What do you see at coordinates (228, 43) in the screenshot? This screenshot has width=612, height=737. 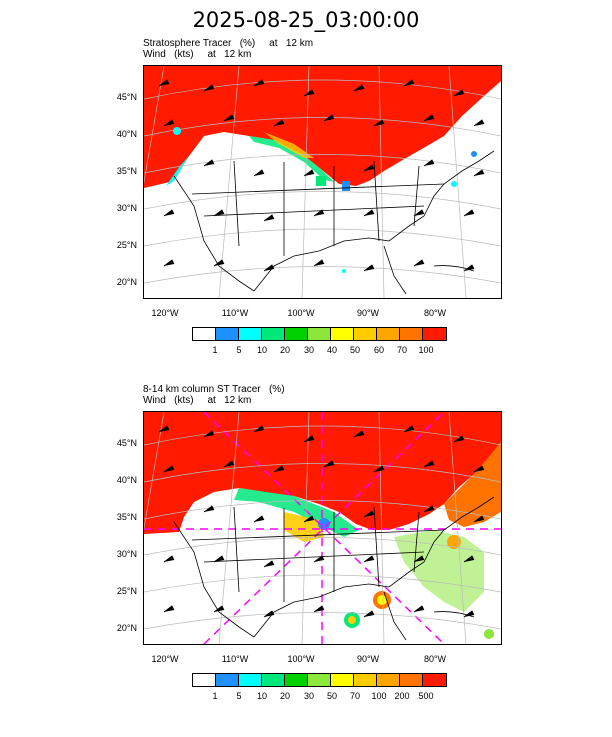 I see `panel1-field-label: Stratosphere Tracer (%) at 12 km` at bounding box center [228, 43].